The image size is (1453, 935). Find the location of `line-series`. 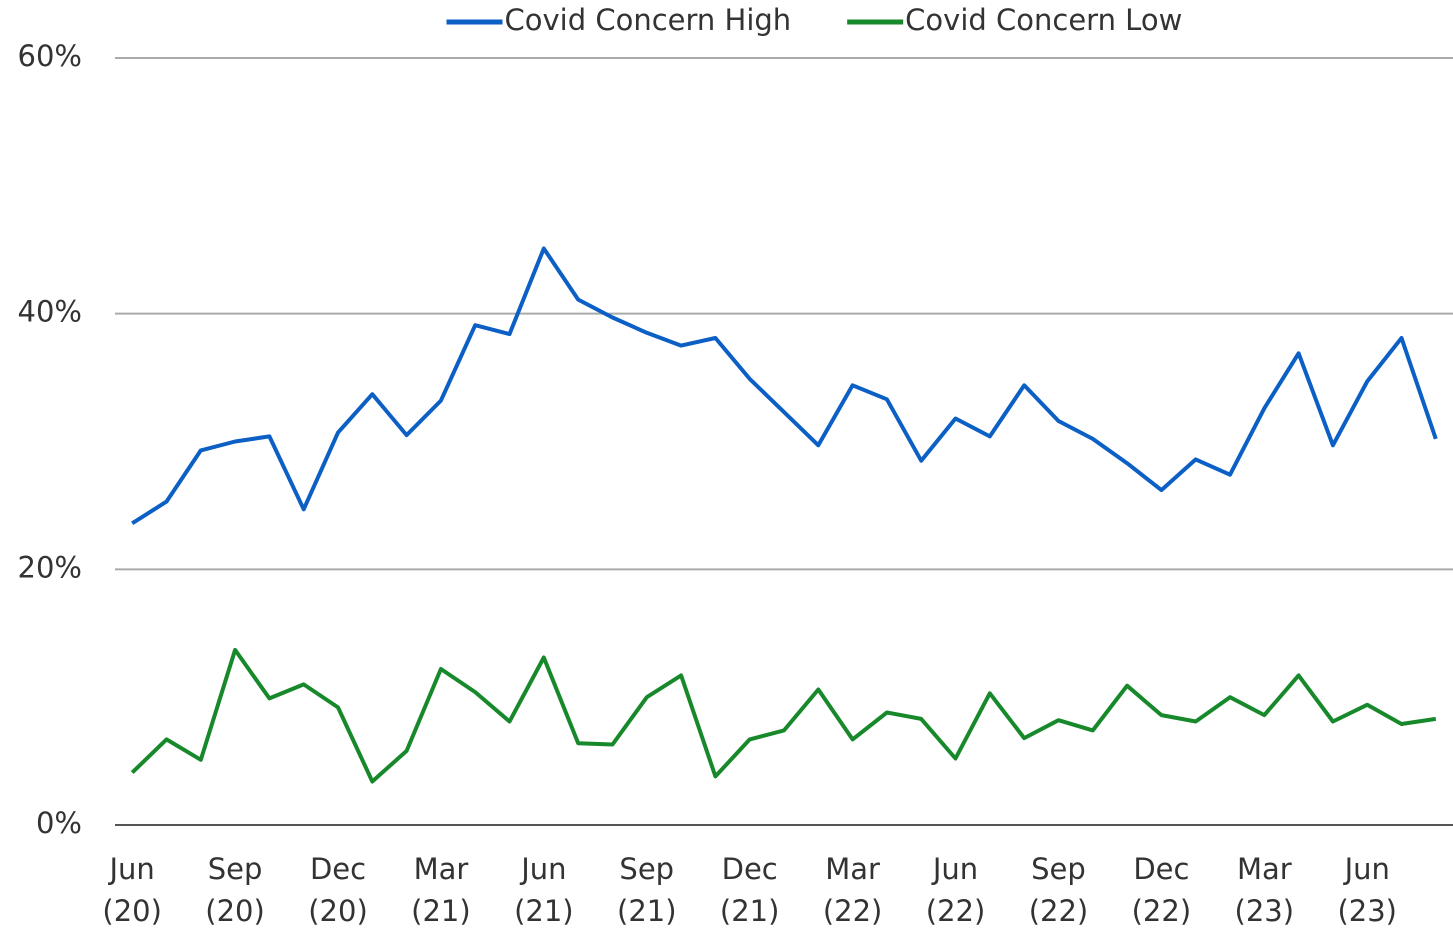

line-series is located at coordinates (783, 715).